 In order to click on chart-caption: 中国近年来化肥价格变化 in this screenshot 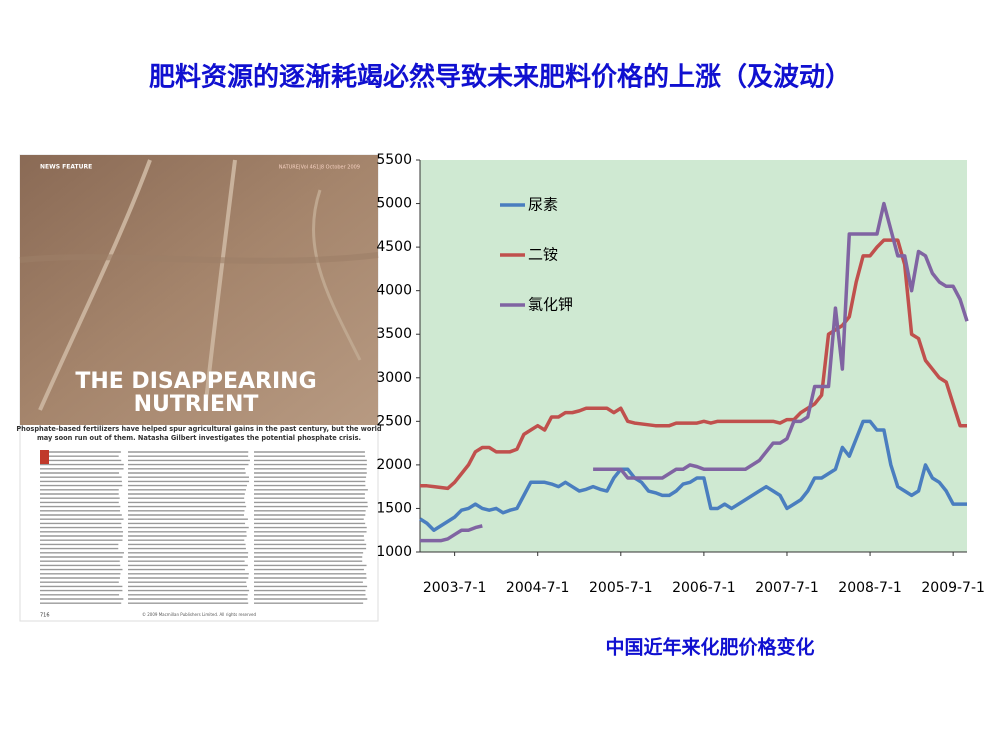, I will do `click(709, 647)`.